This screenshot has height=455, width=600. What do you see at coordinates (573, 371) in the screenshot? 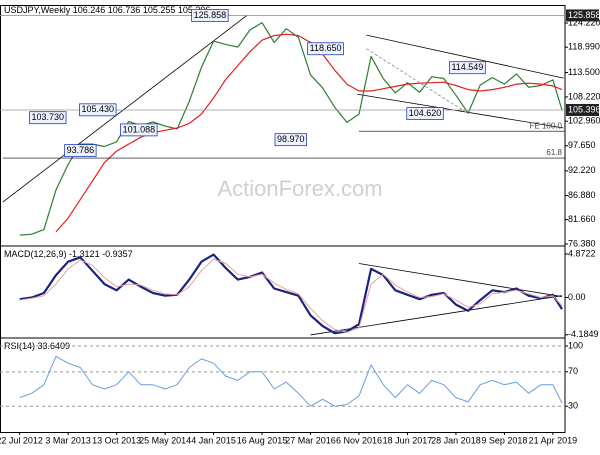
I see `y-tick-label: 70` at bounding box center [573, 371].